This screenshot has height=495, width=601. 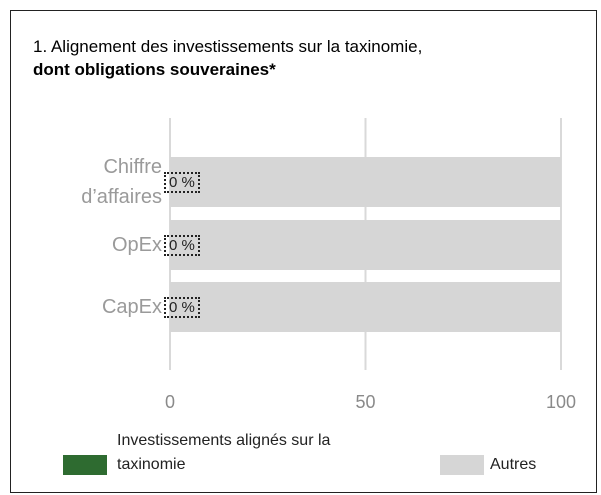 I want to click on category-label: OpEx, so click(x=136, y=245).